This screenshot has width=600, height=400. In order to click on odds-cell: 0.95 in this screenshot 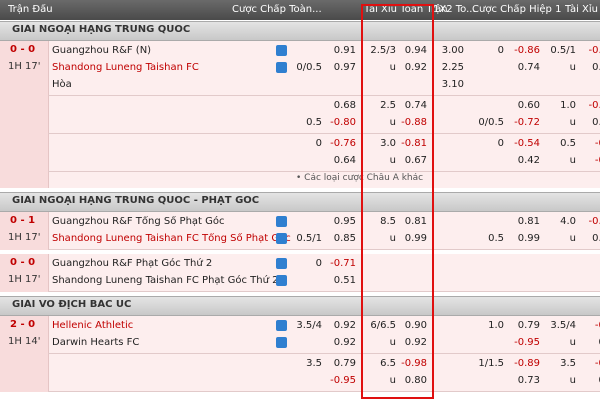, I will do `click(344, 221)`.